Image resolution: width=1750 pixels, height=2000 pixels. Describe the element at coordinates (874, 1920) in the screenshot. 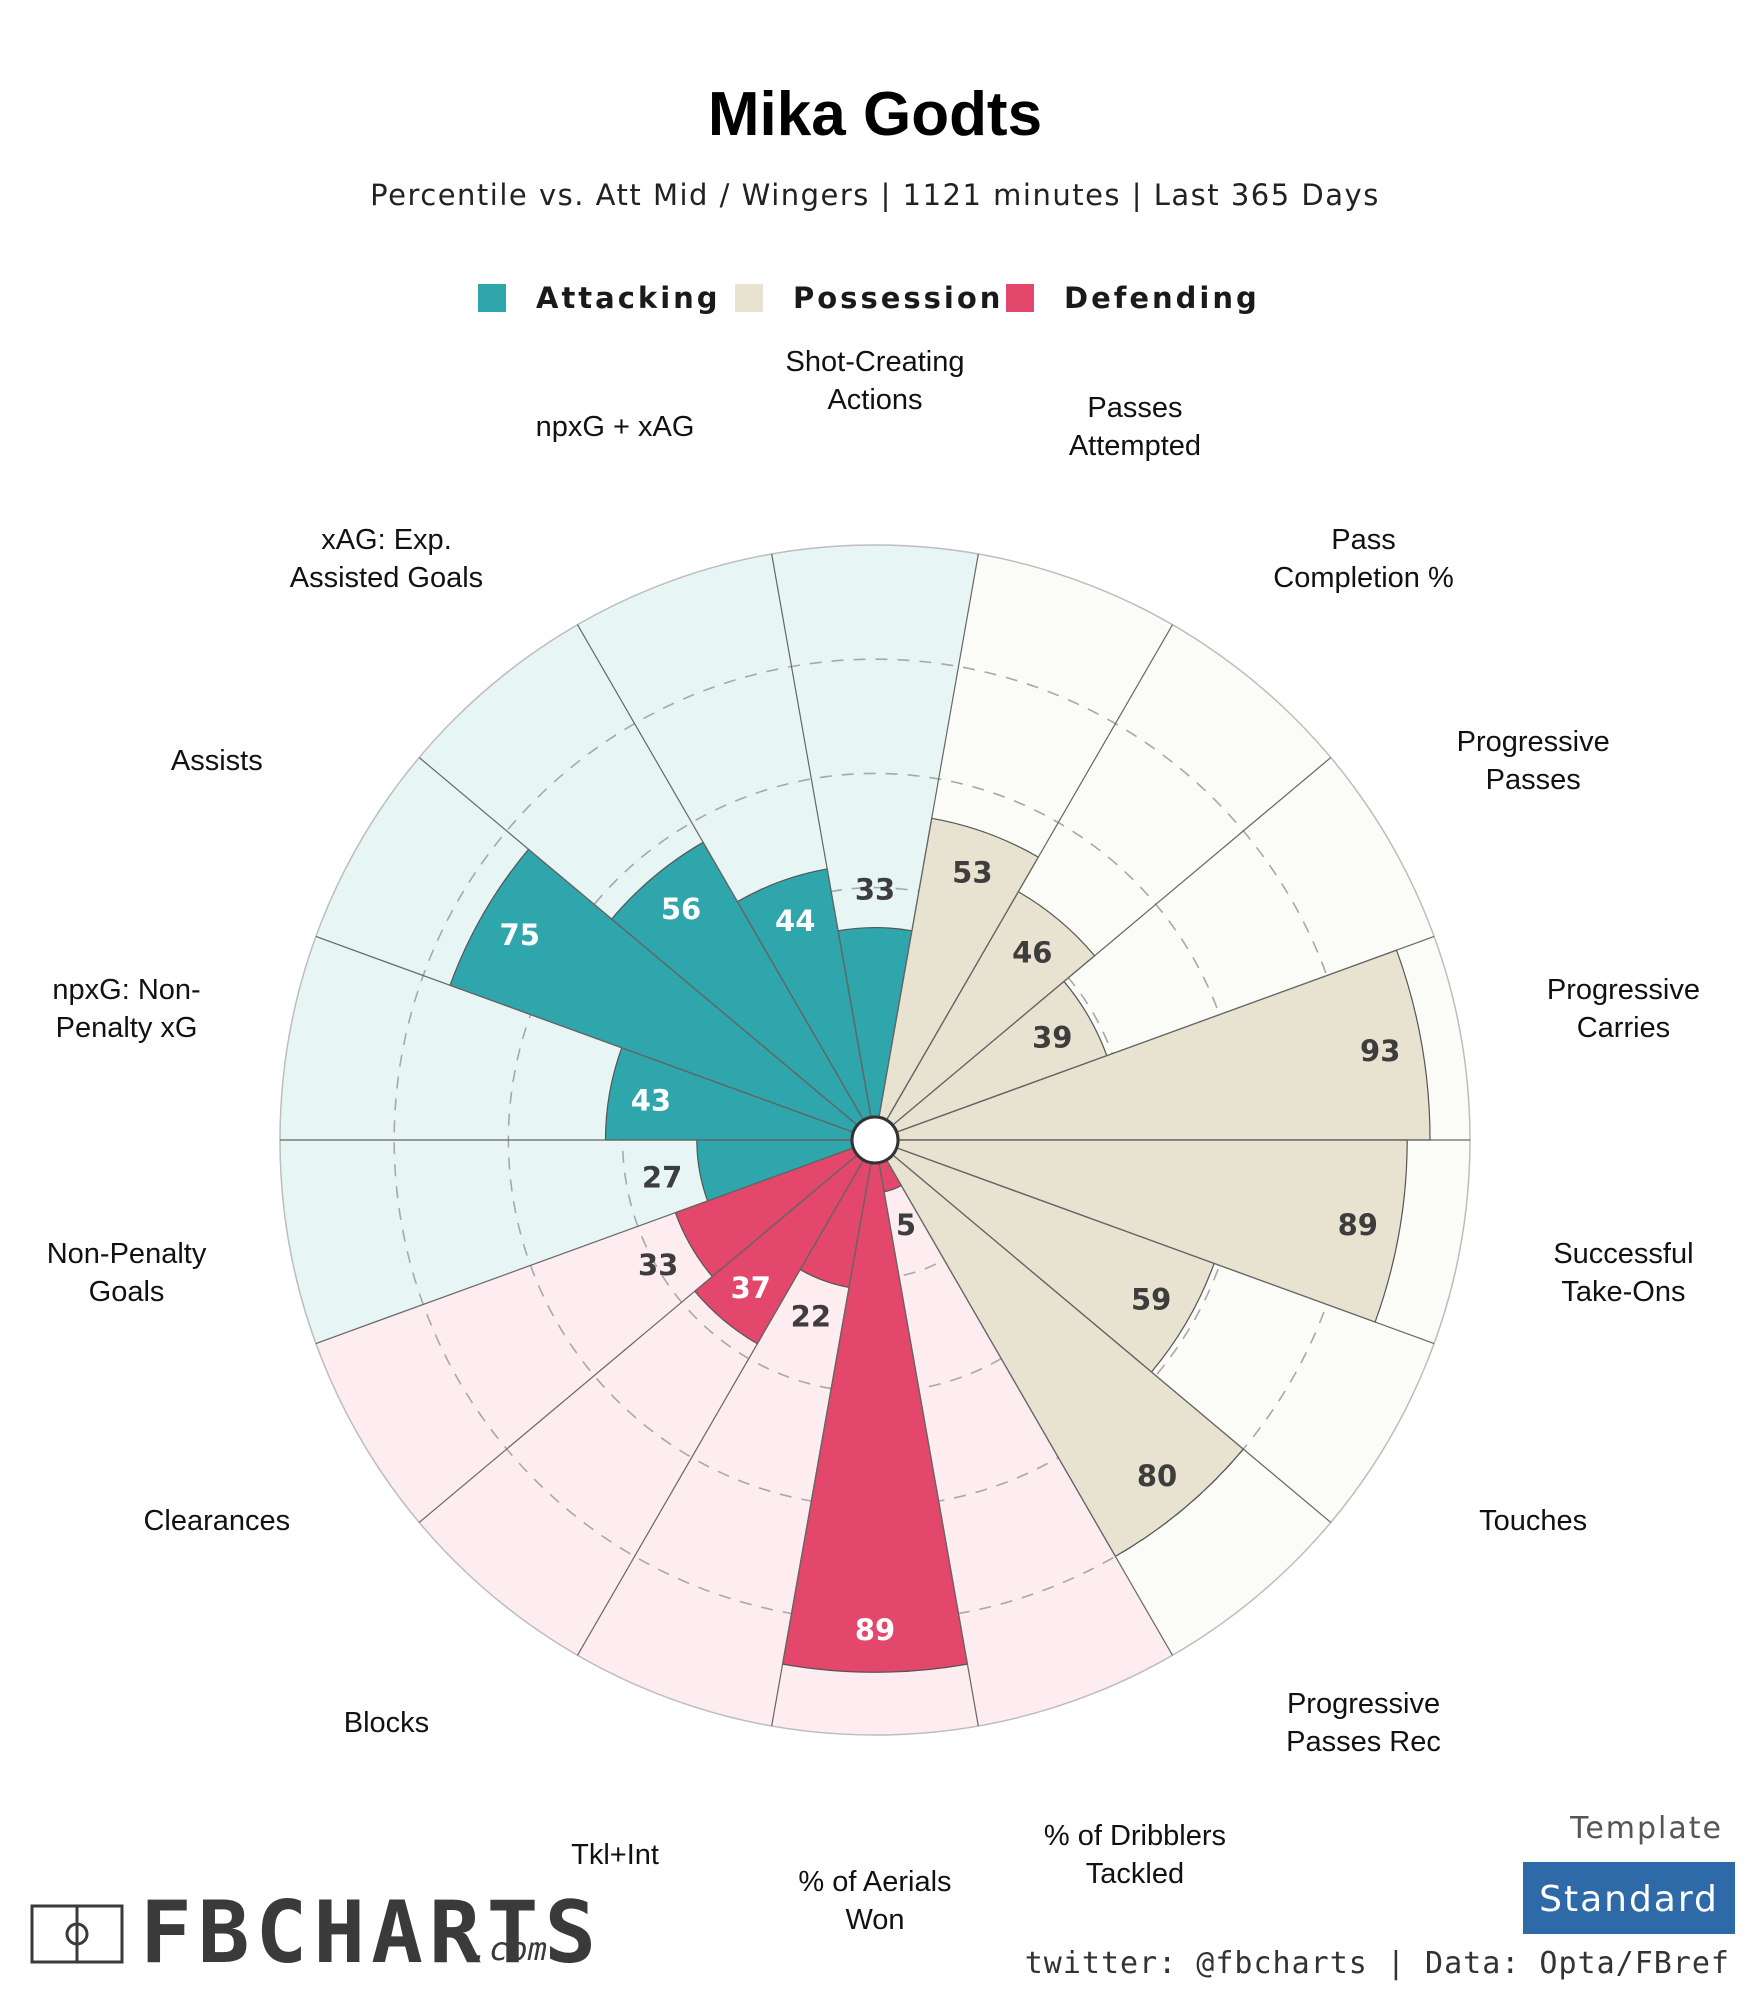

I see `category-label-line: Won` at that location.